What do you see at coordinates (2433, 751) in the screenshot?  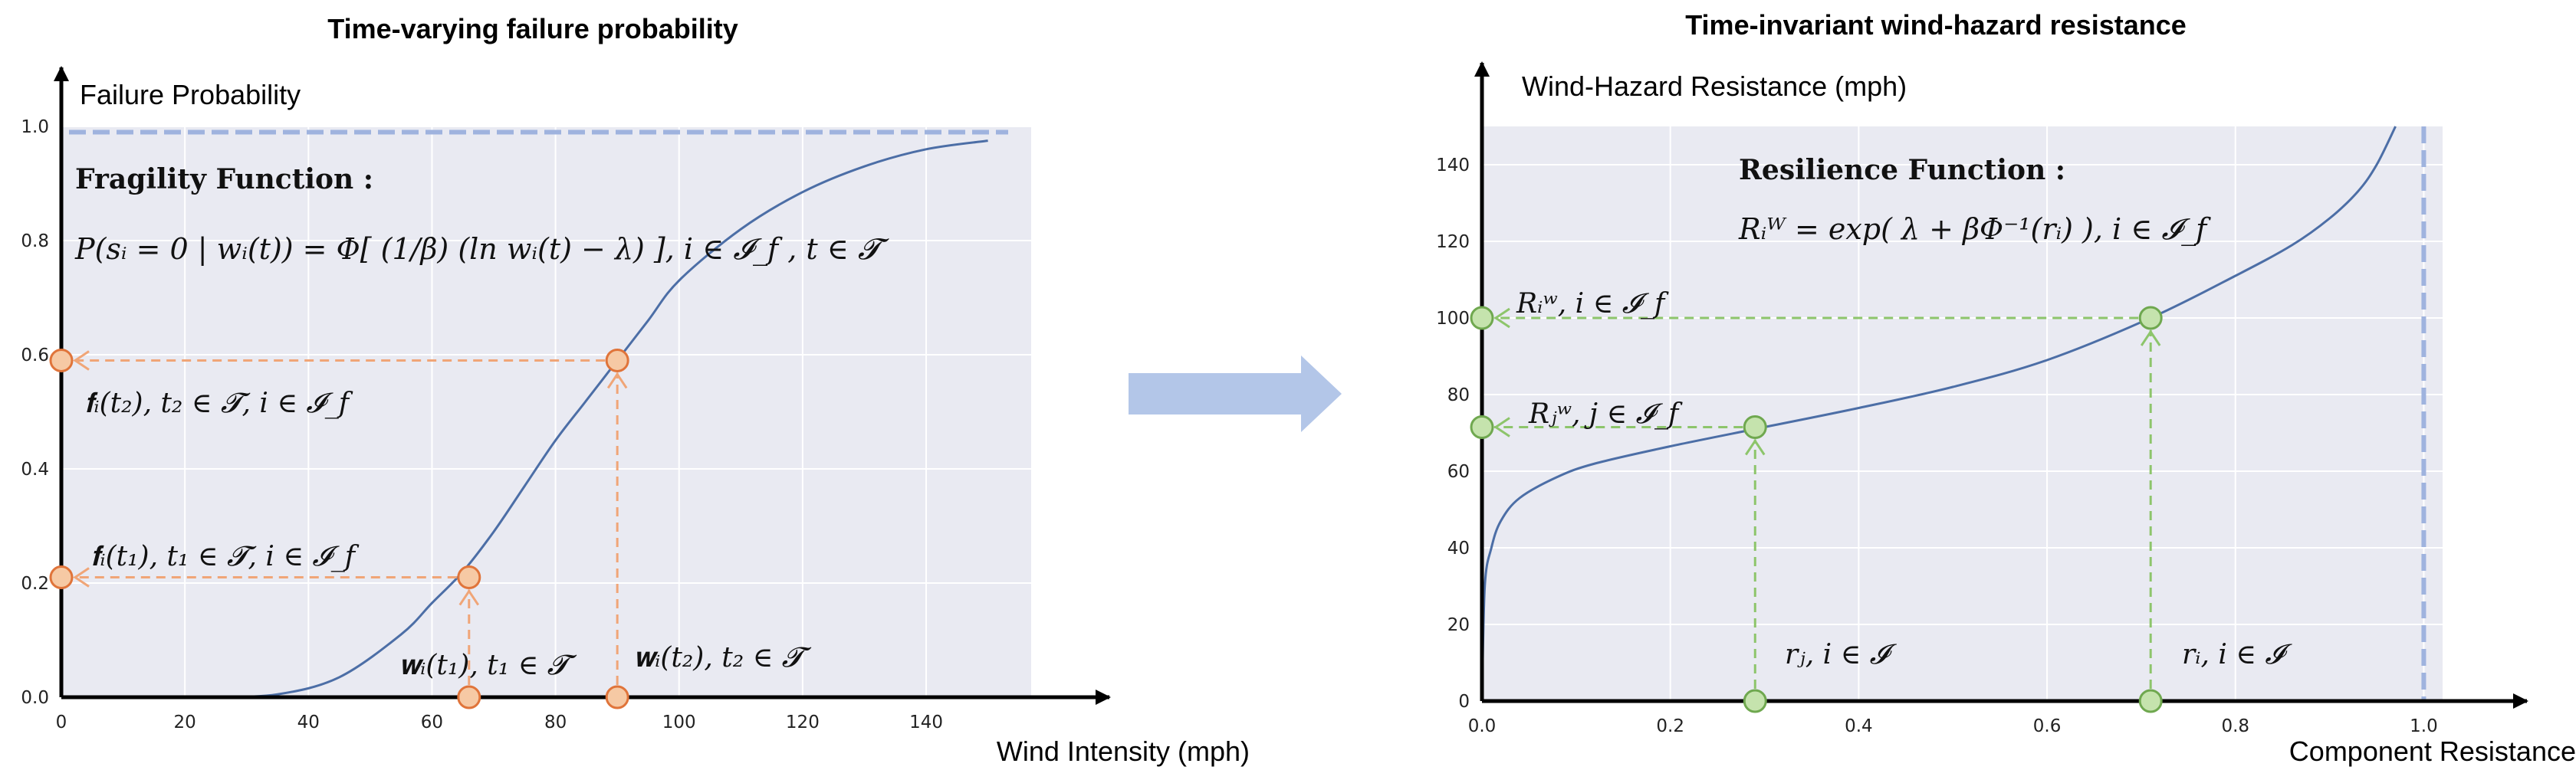 I see `right-x-axis-label: Component Resistance` at bounding box center [2433, 751].